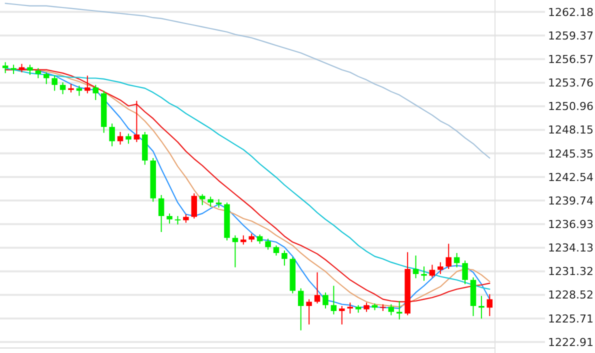 Image resolution: width=595 pixels, height=353 pixels. What do you see at coordinates (571, 35) in the screenshot?
I see `y-tick-label: 1259.37` at bounding box center [571, 35].